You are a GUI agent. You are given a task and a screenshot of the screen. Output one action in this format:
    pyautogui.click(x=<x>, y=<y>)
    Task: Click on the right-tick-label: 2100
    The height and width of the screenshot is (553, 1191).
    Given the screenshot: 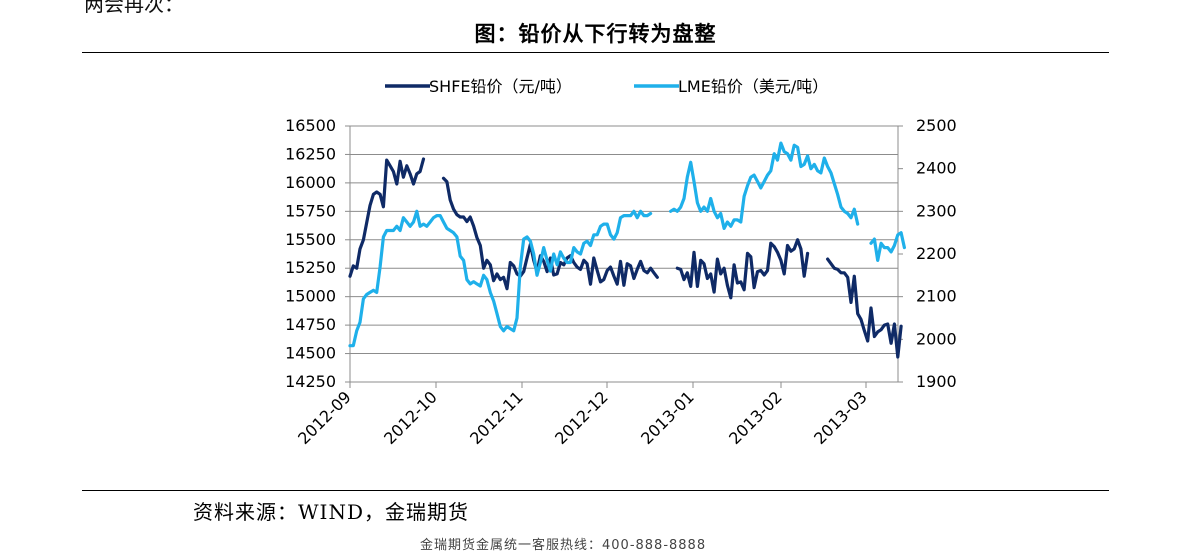 What is the action you would take?
    pyautogui.click(x=936, y=296)
    